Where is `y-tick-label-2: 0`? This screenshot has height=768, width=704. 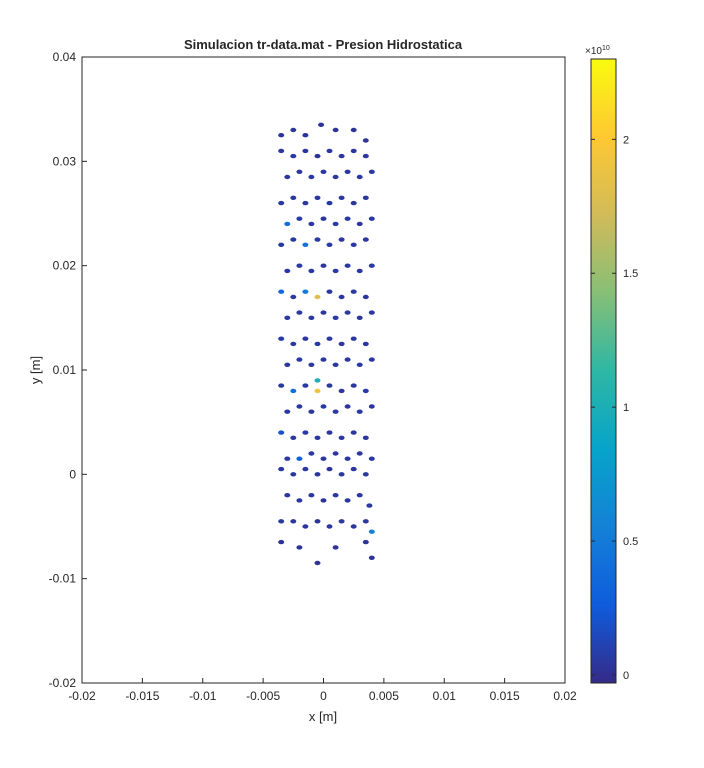 y-tick-label-2: 0 is located at coordinates (72, 474).